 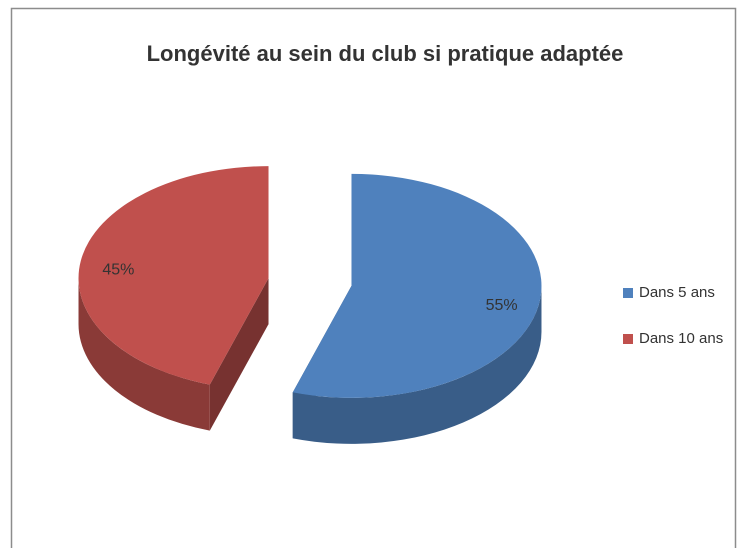 What do you see at coordinates (681, 338) in the screenshot?
I see `legend-label: Dans 10 ans` at bounding box center [681, 338].